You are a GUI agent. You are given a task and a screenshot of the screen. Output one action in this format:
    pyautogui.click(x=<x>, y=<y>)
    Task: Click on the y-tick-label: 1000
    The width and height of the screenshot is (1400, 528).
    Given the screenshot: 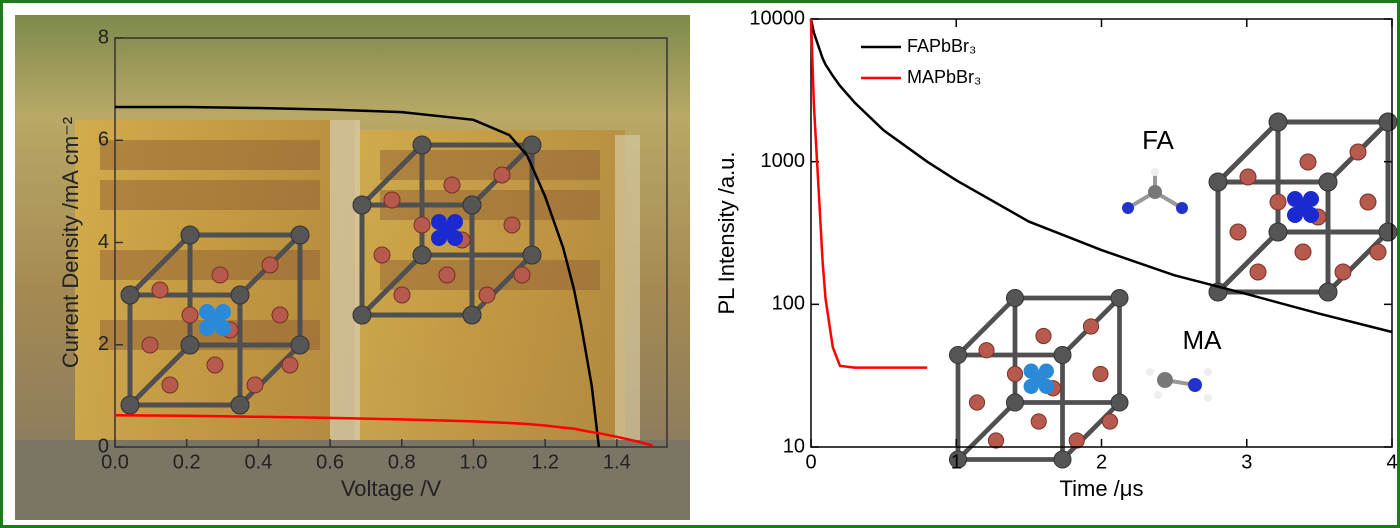 What is the action you would take?
    pyautogui.click(x=783, y=161)
    